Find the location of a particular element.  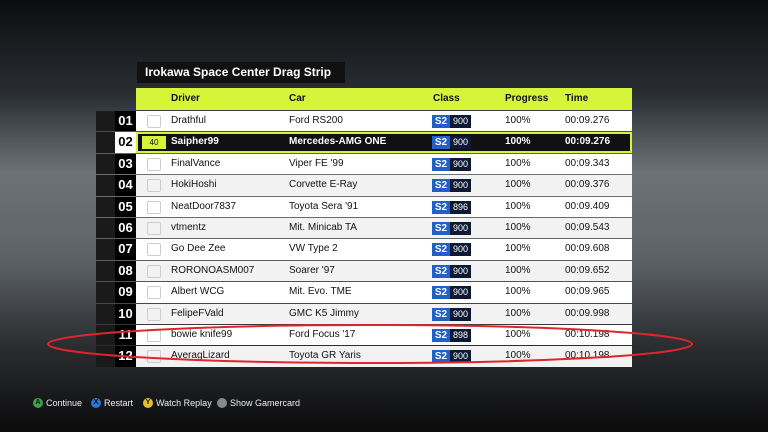

car: Soarer '97 is located at coordinates (312, 270).